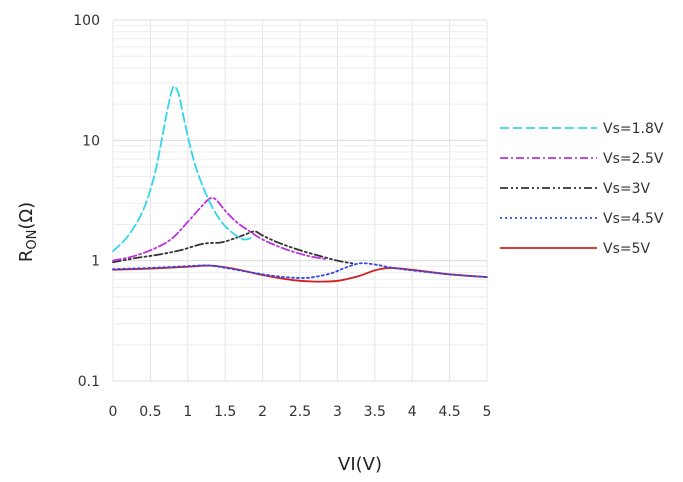 Image resolution: width=683 pixels, height=482 pixels. What do you see at coordinates (337, 412) in the screenshot?
I see `x-tick-label: 3` at bounding box center [337, 412].